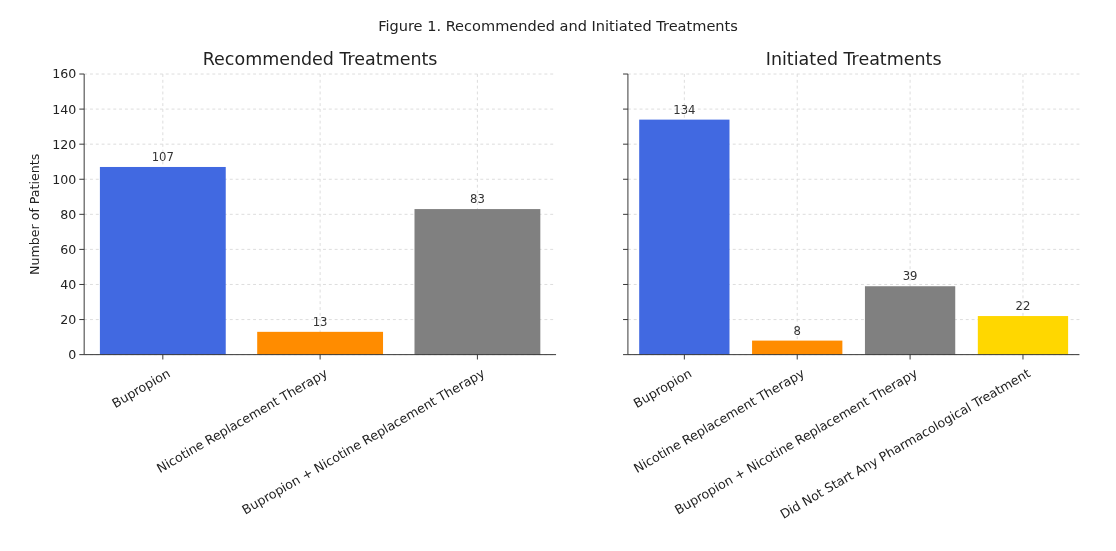 Image resolution: width=1116 pixels, height=551 pixels. Describe the element at coordinates (68, 214) in the screenshot. I see `y-tick-label: 80` at that location.